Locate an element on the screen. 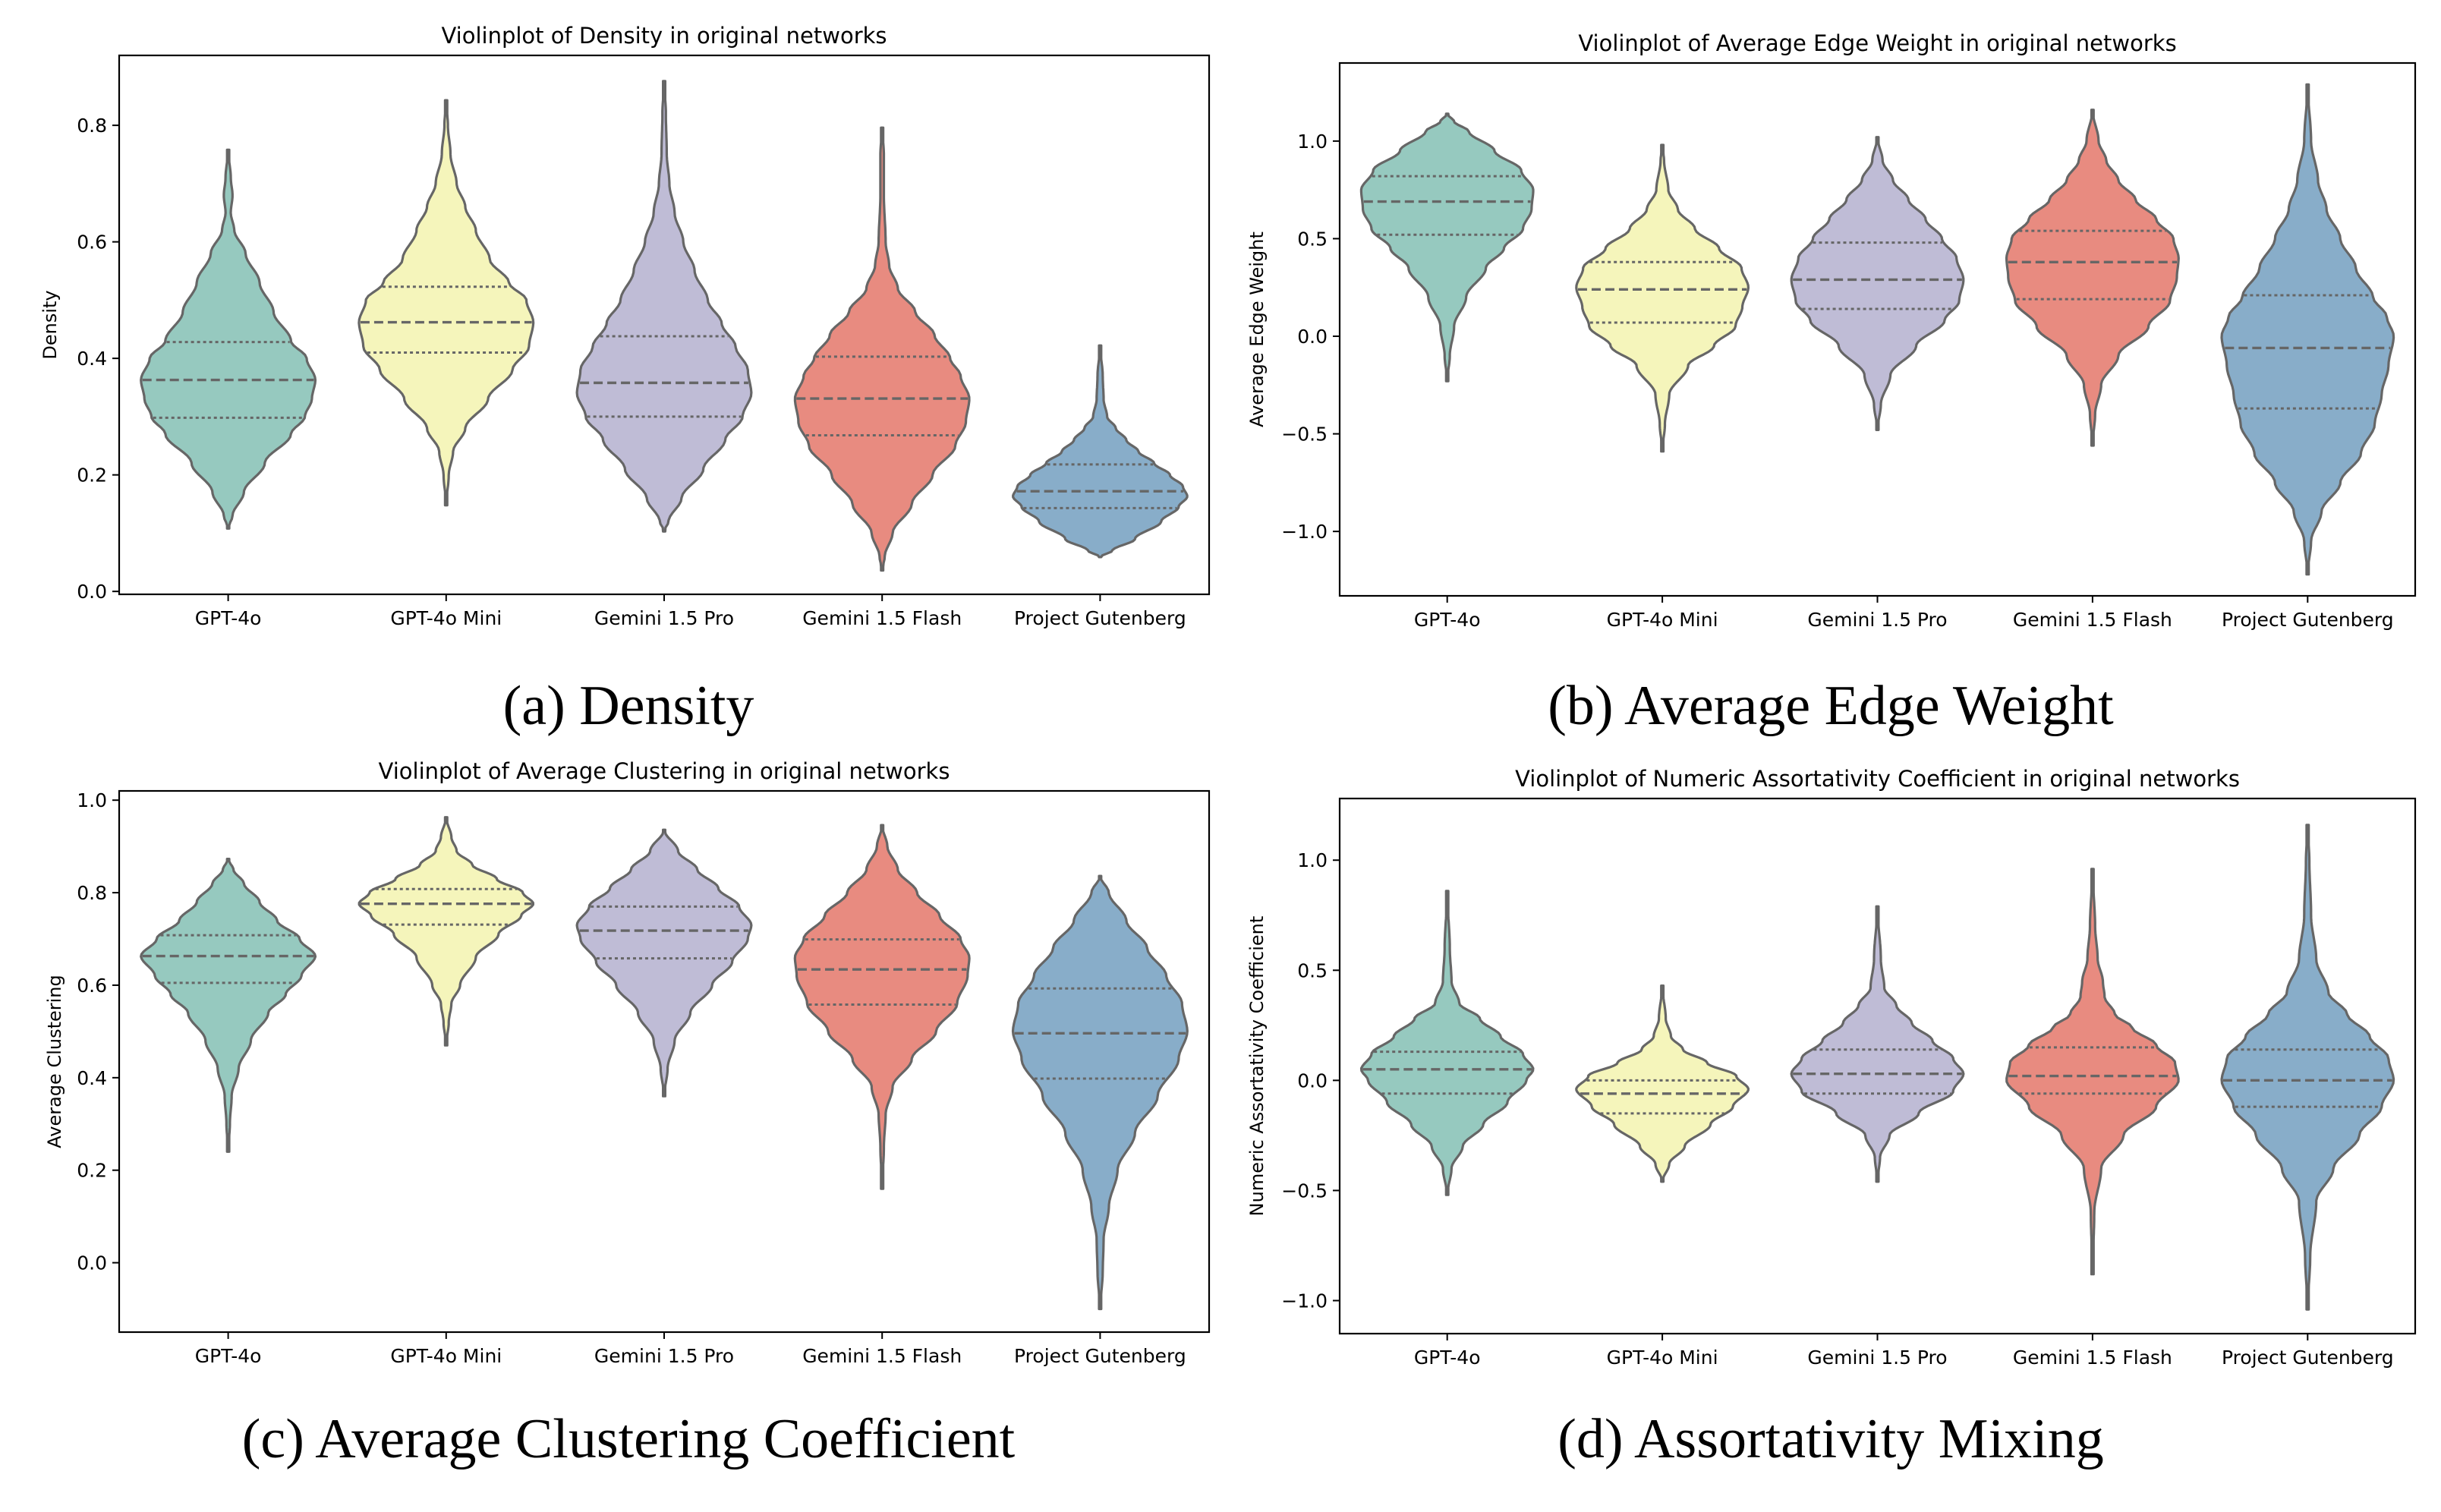  y-axis-label: Density is located at coordinates (50, 324).